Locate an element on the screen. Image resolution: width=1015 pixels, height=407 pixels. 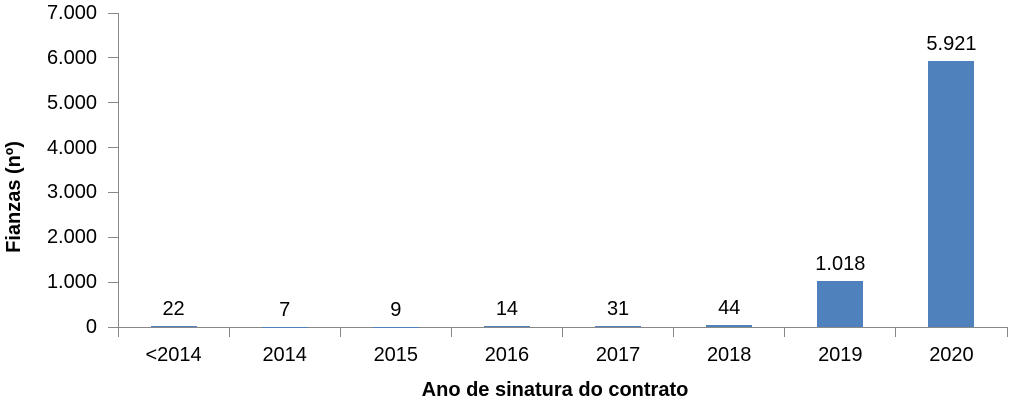
x-tick-label: 2019 is located at coordinates (840, 355).